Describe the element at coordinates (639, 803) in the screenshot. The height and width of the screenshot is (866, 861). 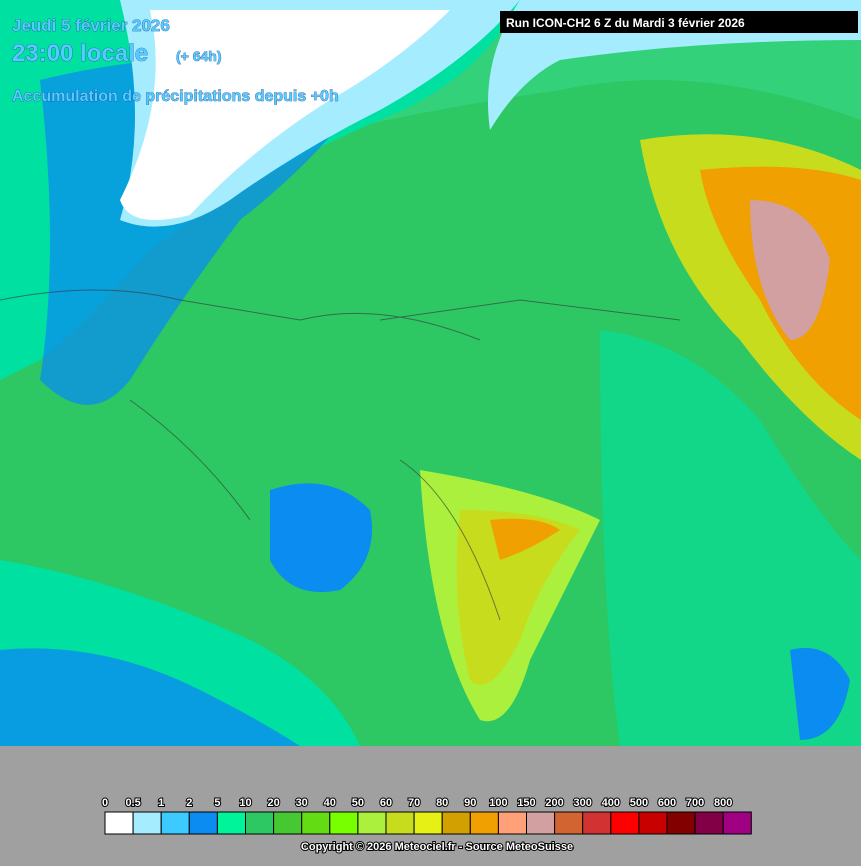
I see `legend-label: 500` at that location.